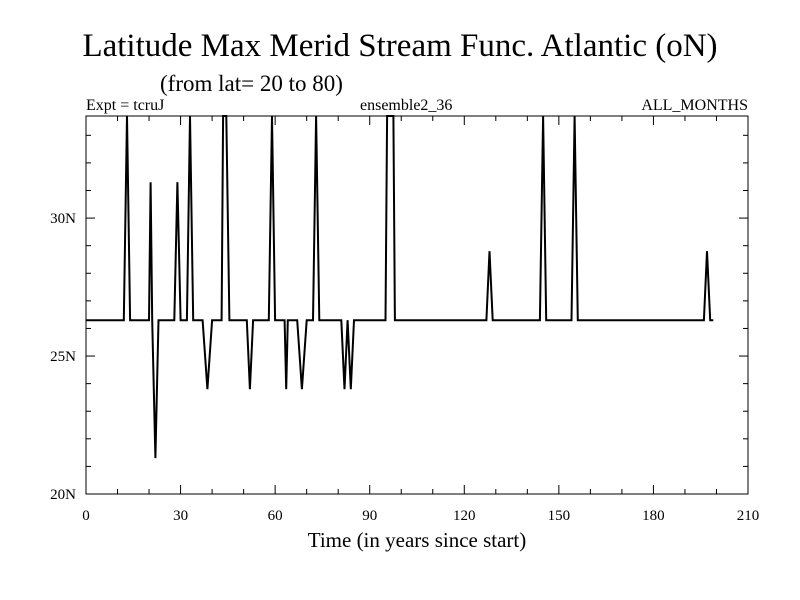  I want to click on y-tick-label: 20N, so click(63, 495).